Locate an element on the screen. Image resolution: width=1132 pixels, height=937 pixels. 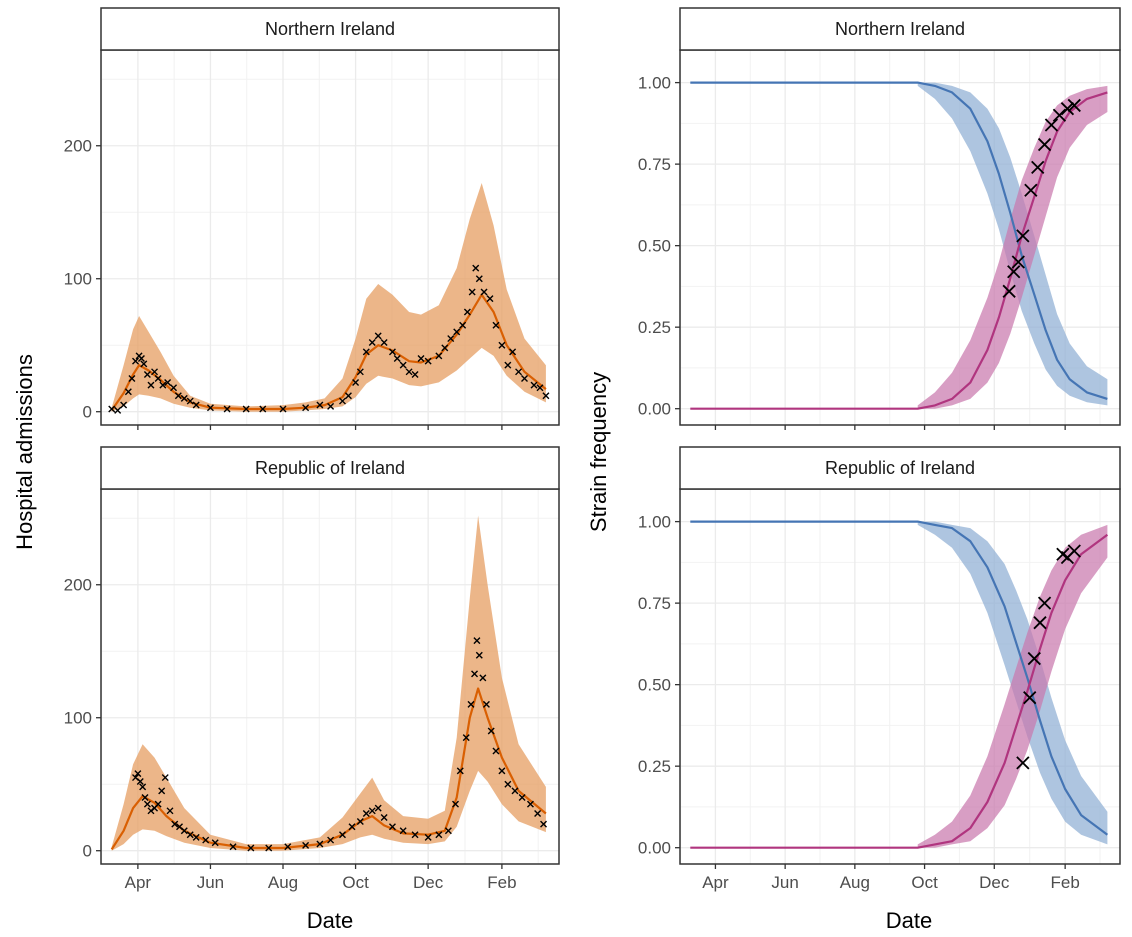
y-axis-title-left: Hospital admissions is located at coordinates (24, 452).